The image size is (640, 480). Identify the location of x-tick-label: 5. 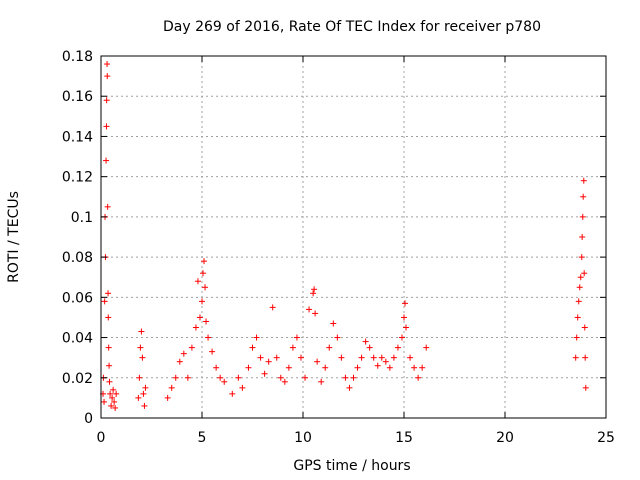
(202, 438).